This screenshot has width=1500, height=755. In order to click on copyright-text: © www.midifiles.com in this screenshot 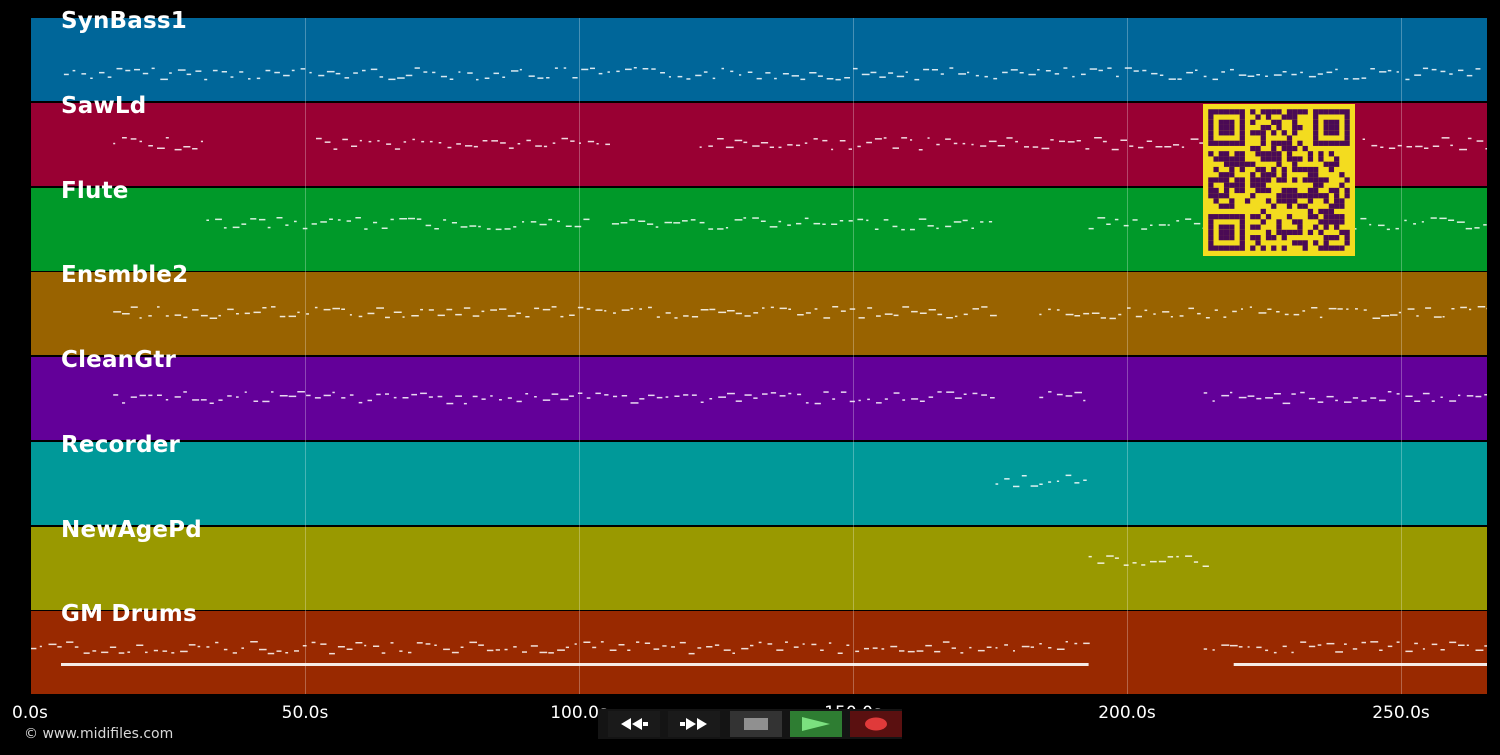, I will do `click(99, 734)`.